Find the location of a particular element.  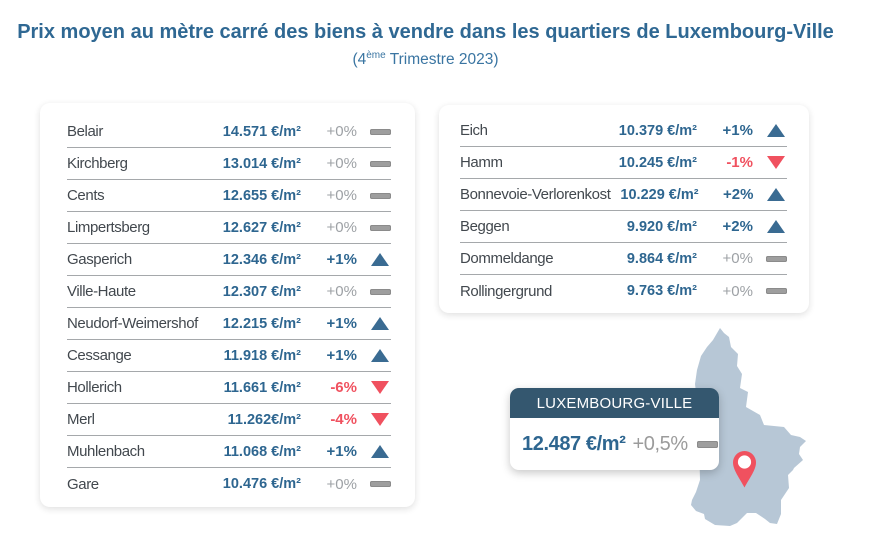

quarter-row: Merl 11.262€/m² -4% is located at coordinates (229, 420).